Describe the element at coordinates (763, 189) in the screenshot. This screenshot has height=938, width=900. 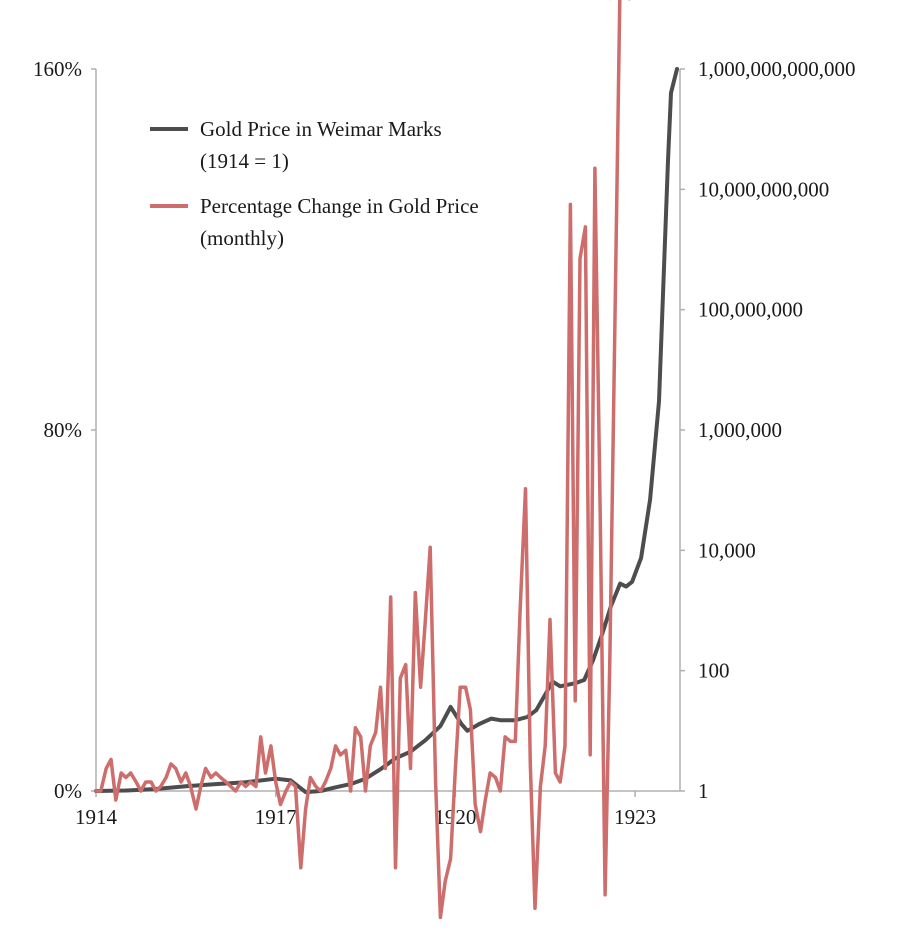
I see `right-tick-label: 10,000,000,000` at that location.